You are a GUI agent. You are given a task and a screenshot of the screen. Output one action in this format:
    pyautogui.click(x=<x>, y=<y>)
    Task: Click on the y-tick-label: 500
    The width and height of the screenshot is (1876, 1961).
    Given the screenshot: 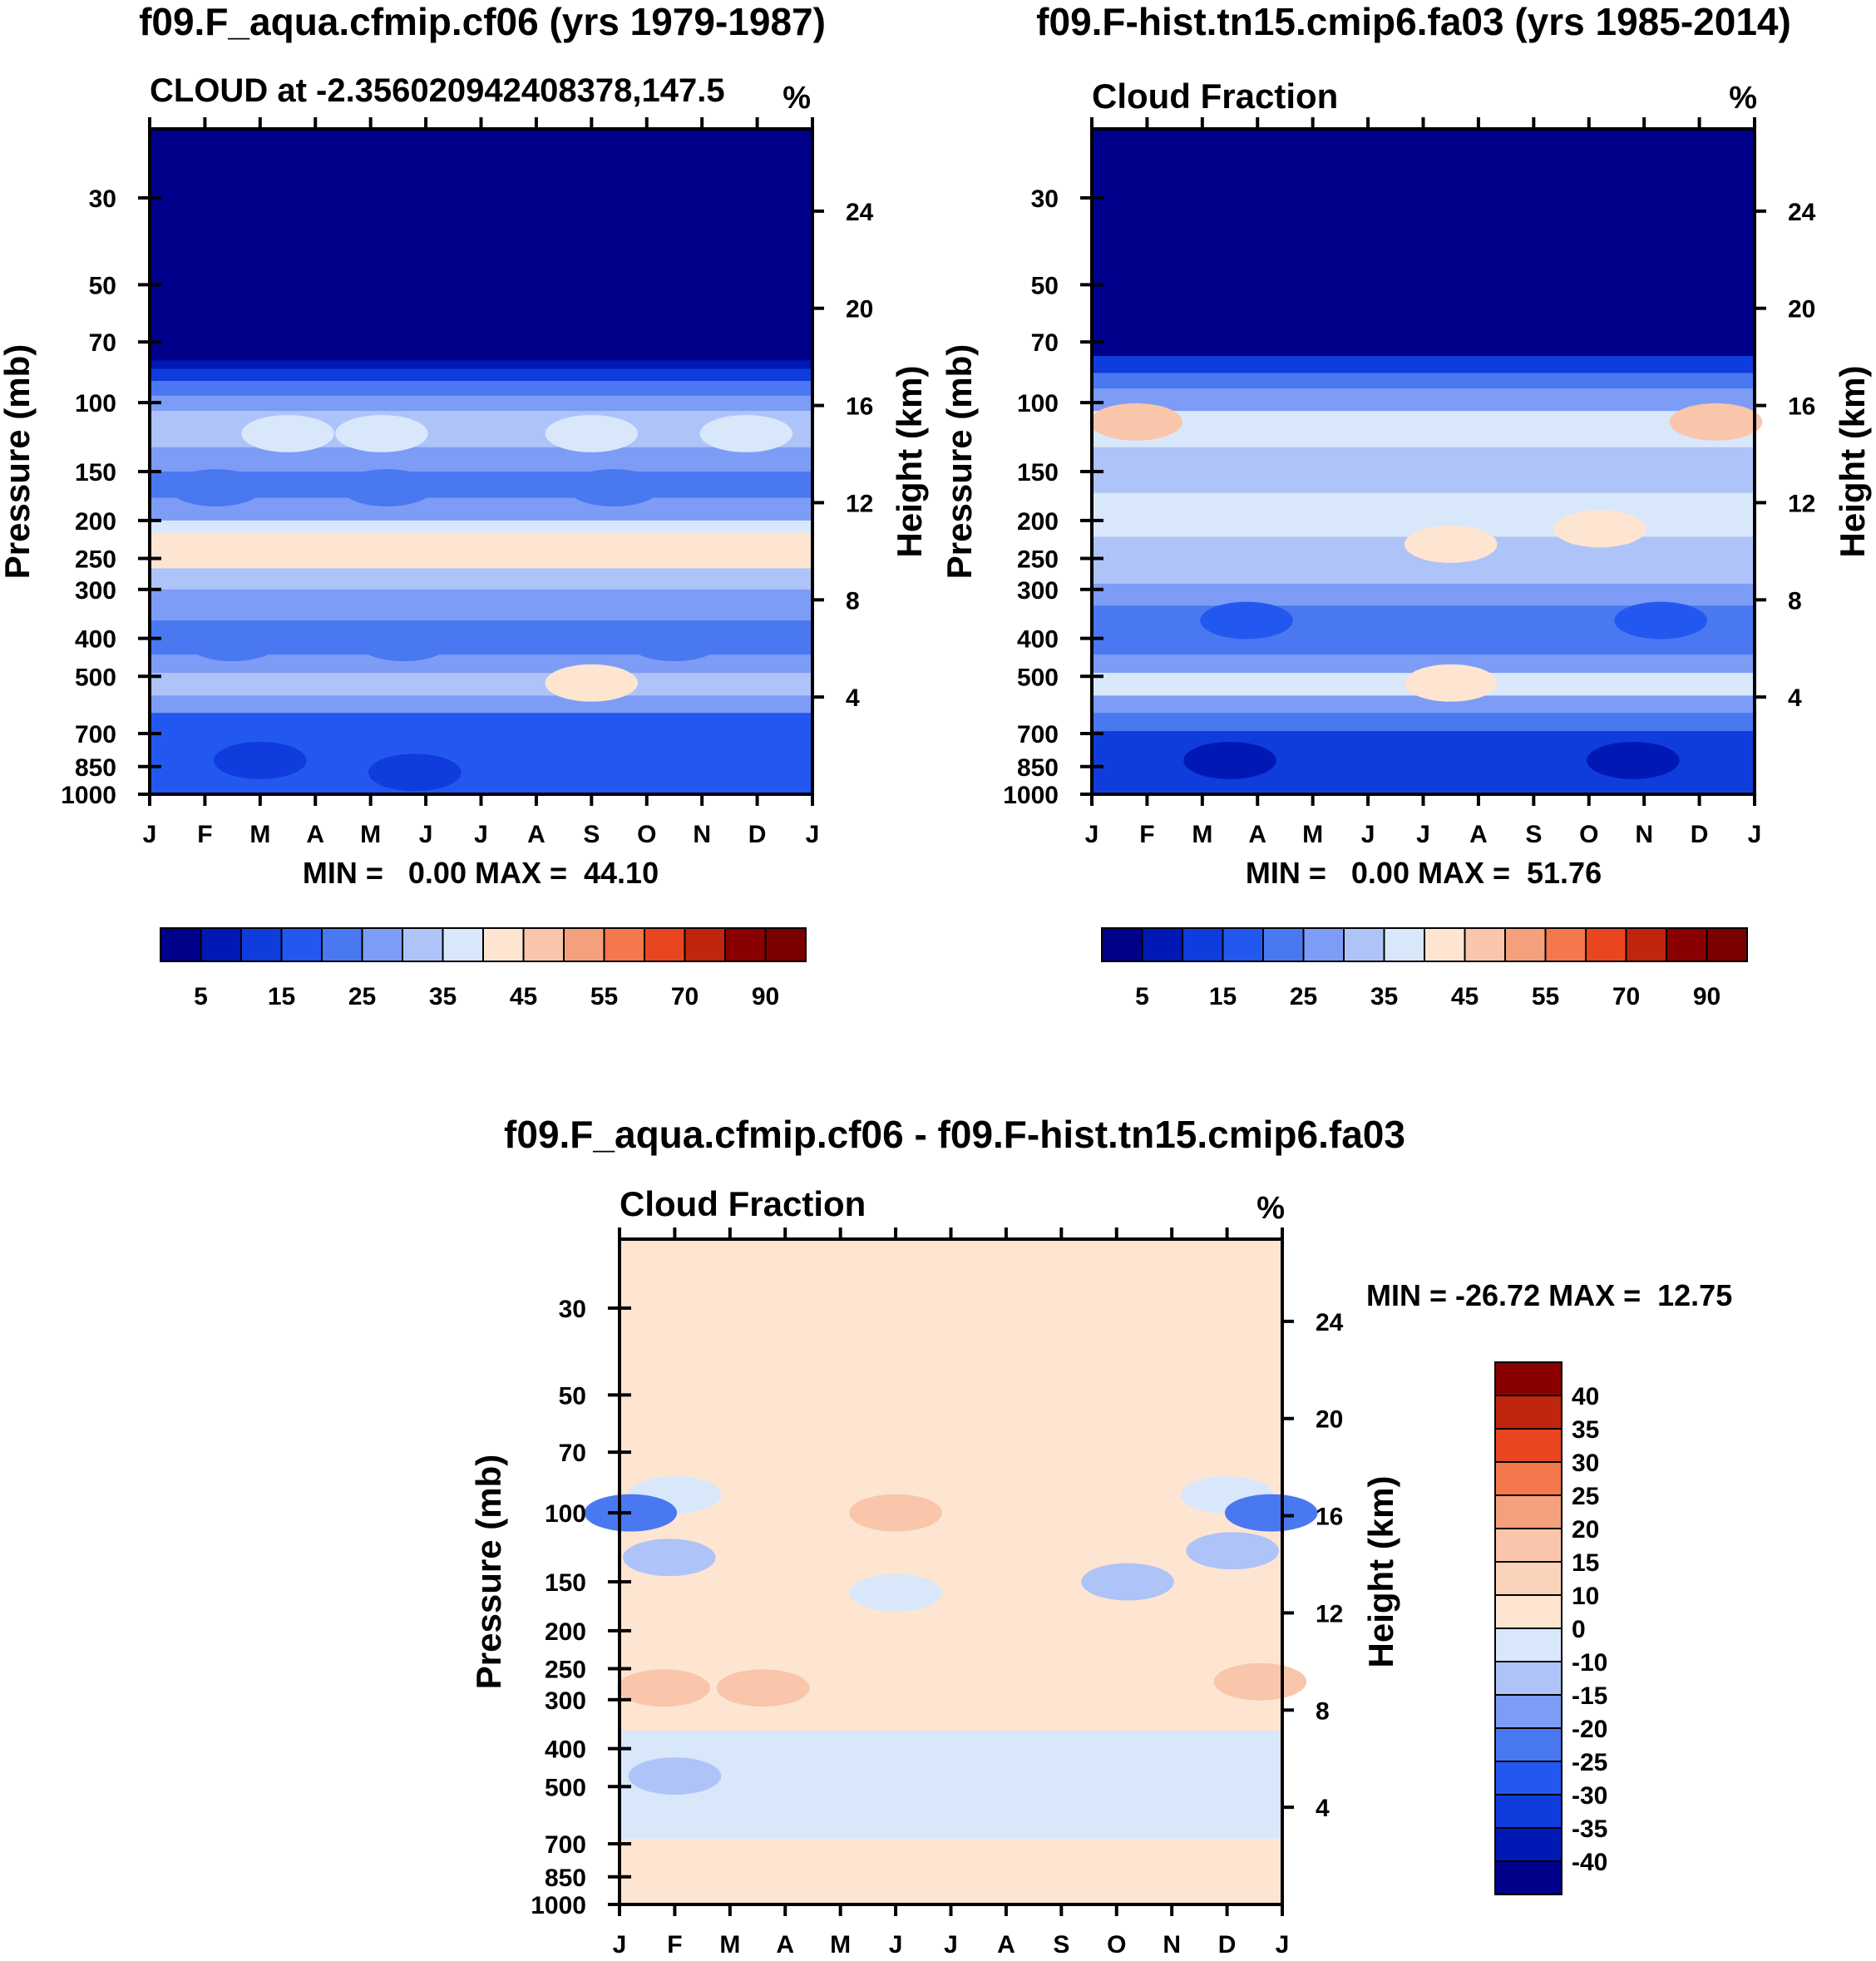 What is the action you would take?
    pyautogui.click(x=95, y=677)
    